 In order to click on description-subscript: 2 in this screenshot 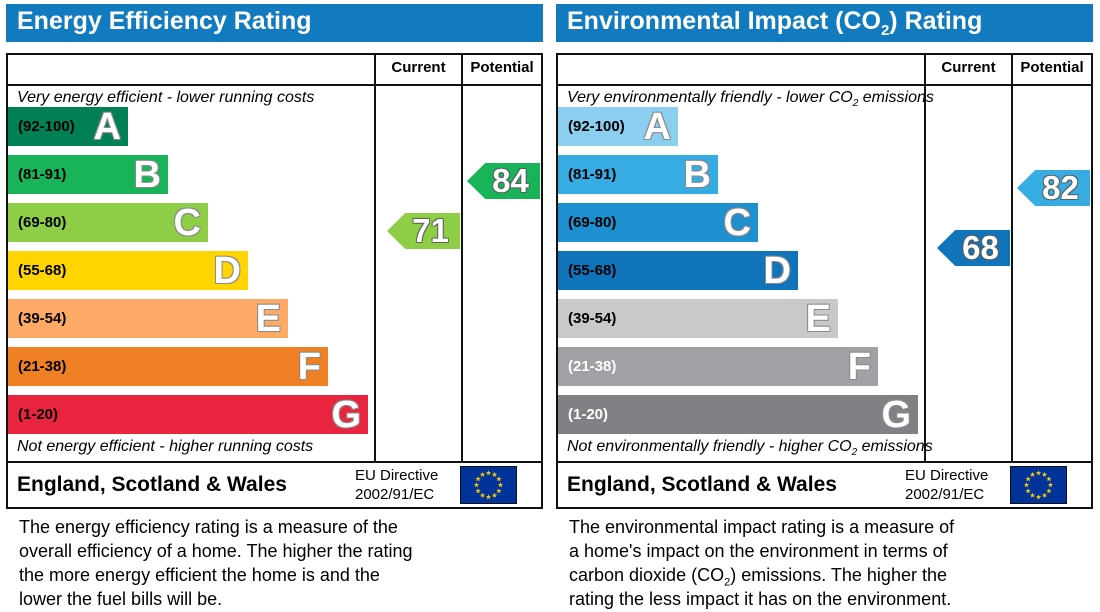, I will do `click(727, 582)`.